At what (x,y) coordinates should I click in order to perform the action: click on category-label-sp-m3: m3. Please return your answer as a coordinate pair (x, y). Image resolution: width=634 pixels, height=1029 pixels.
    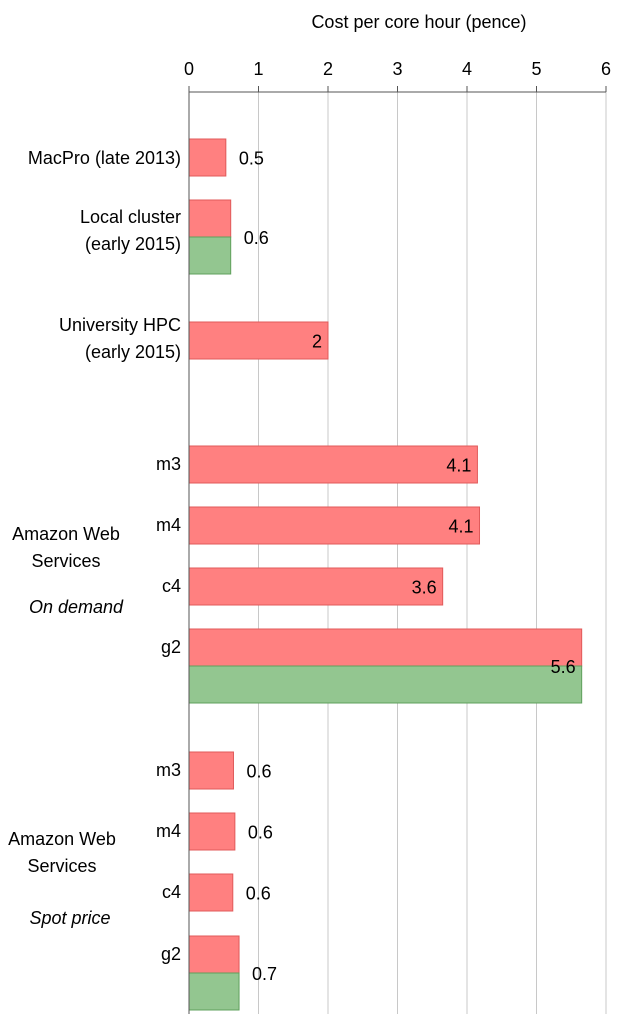
    Looking at the image, I should click on (168, 770).